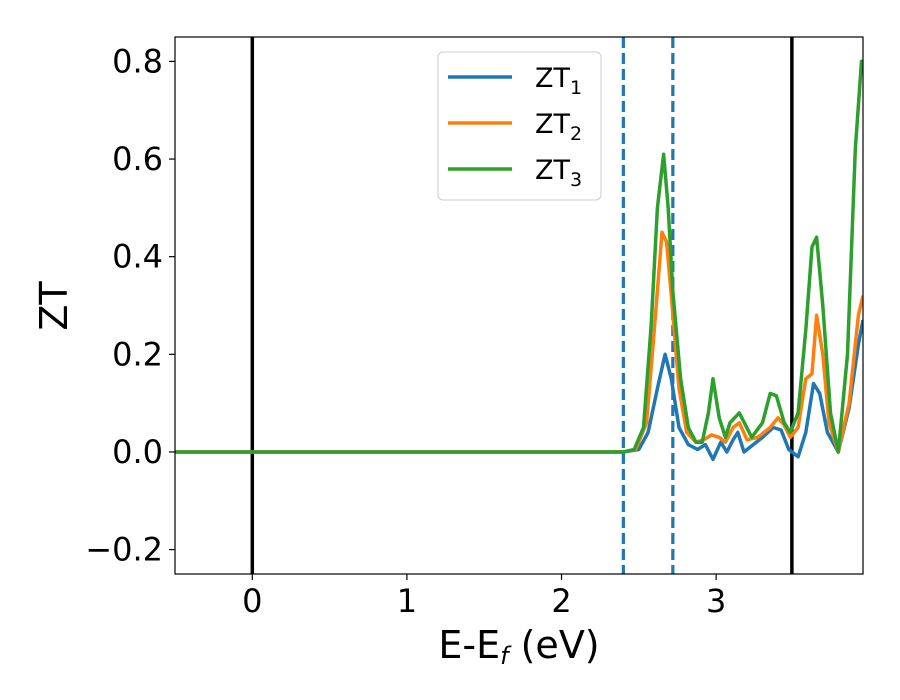  I want to click on x-tick-label: 2, so click(561, 601).